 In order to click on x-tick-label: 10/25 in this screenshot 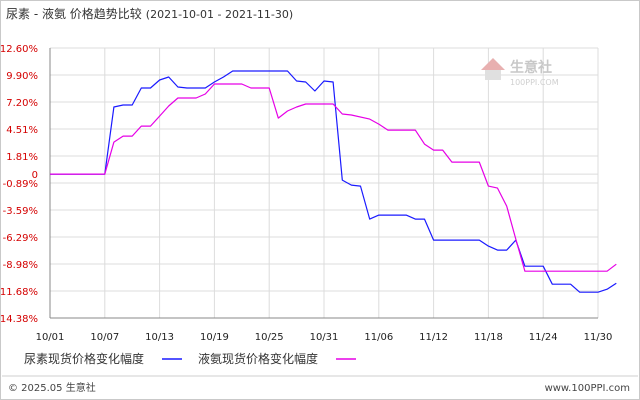, I will do `click(269, 337)`.